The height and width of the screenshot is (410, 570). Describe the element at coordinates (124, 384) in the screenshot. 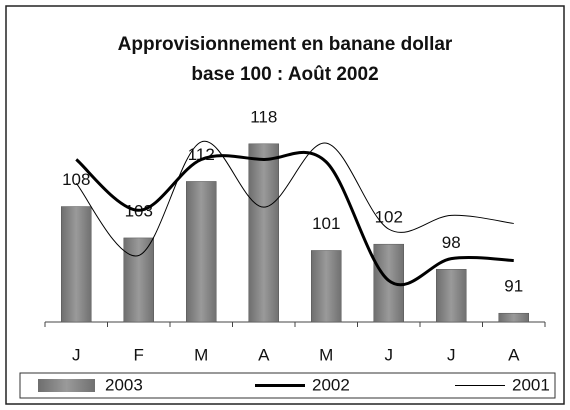

I see `legend-label: 2003` at that location.